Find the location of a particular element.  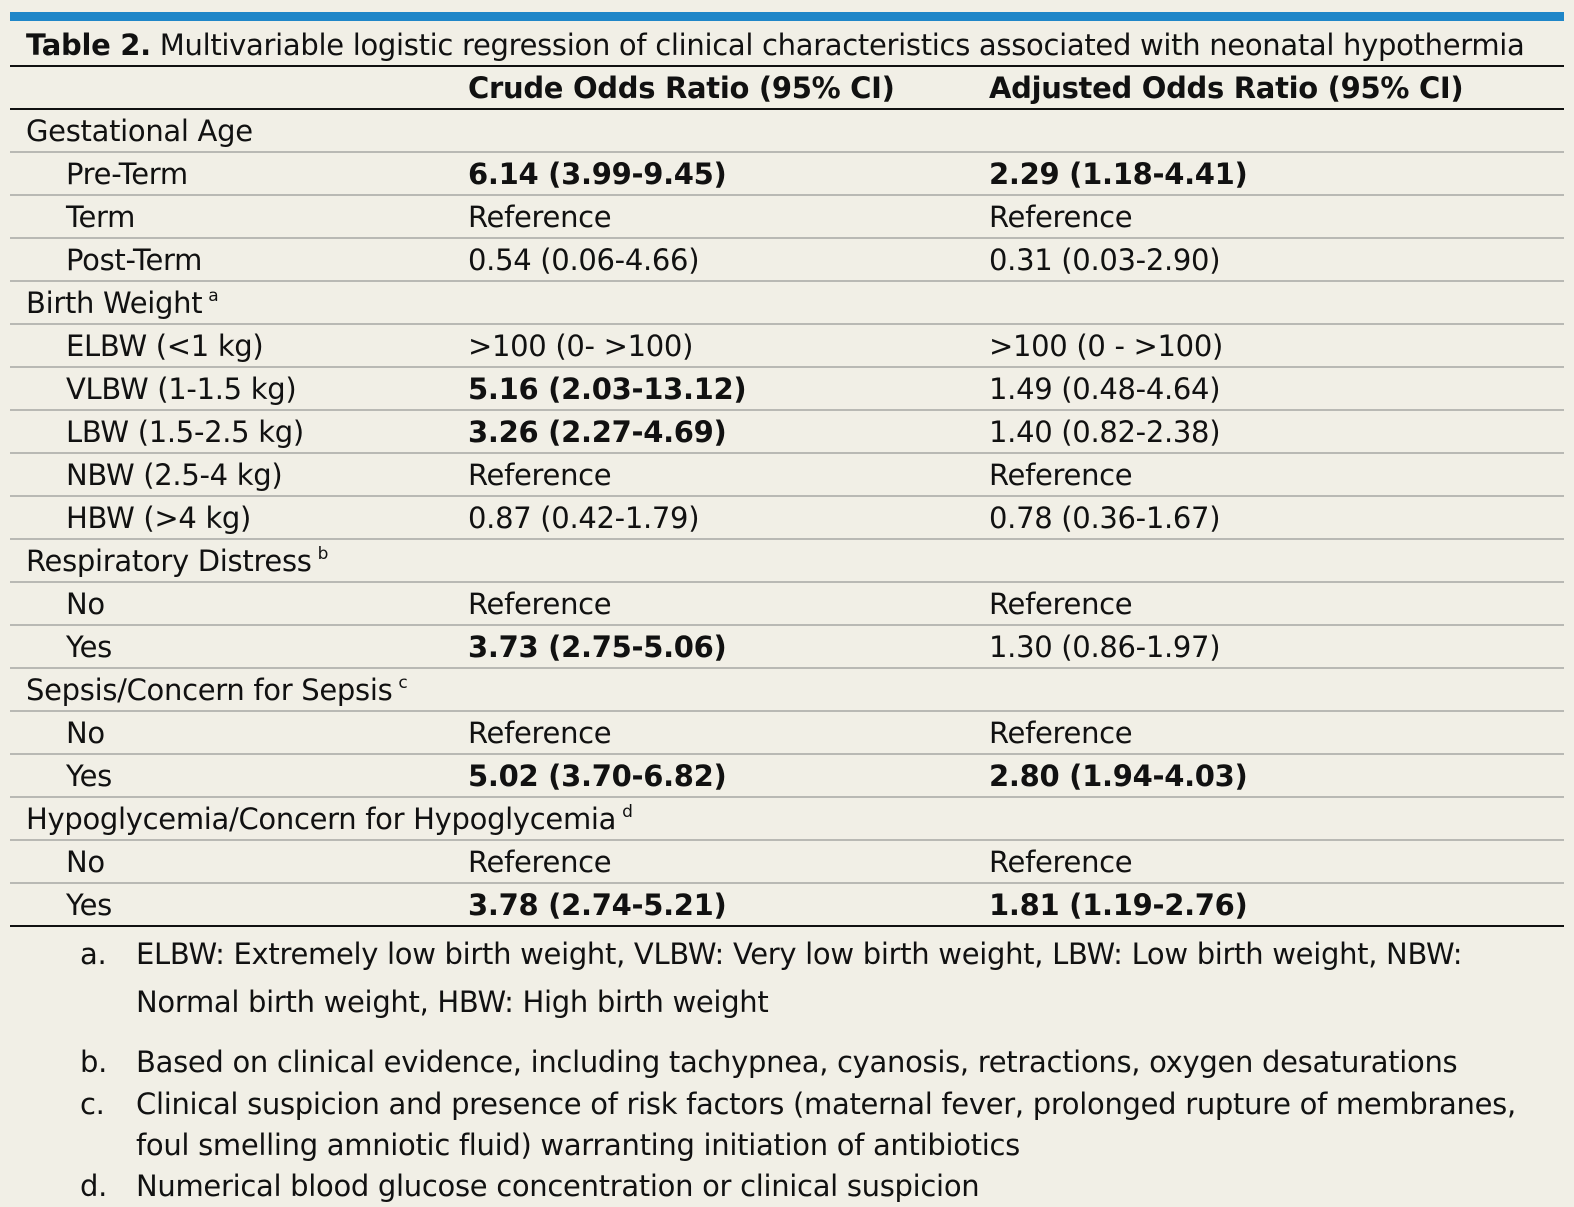

table-row: Yes 3.73 (2.75-5.06) 1.30 (0.86-1.97) is located at coordinates (787, 646).